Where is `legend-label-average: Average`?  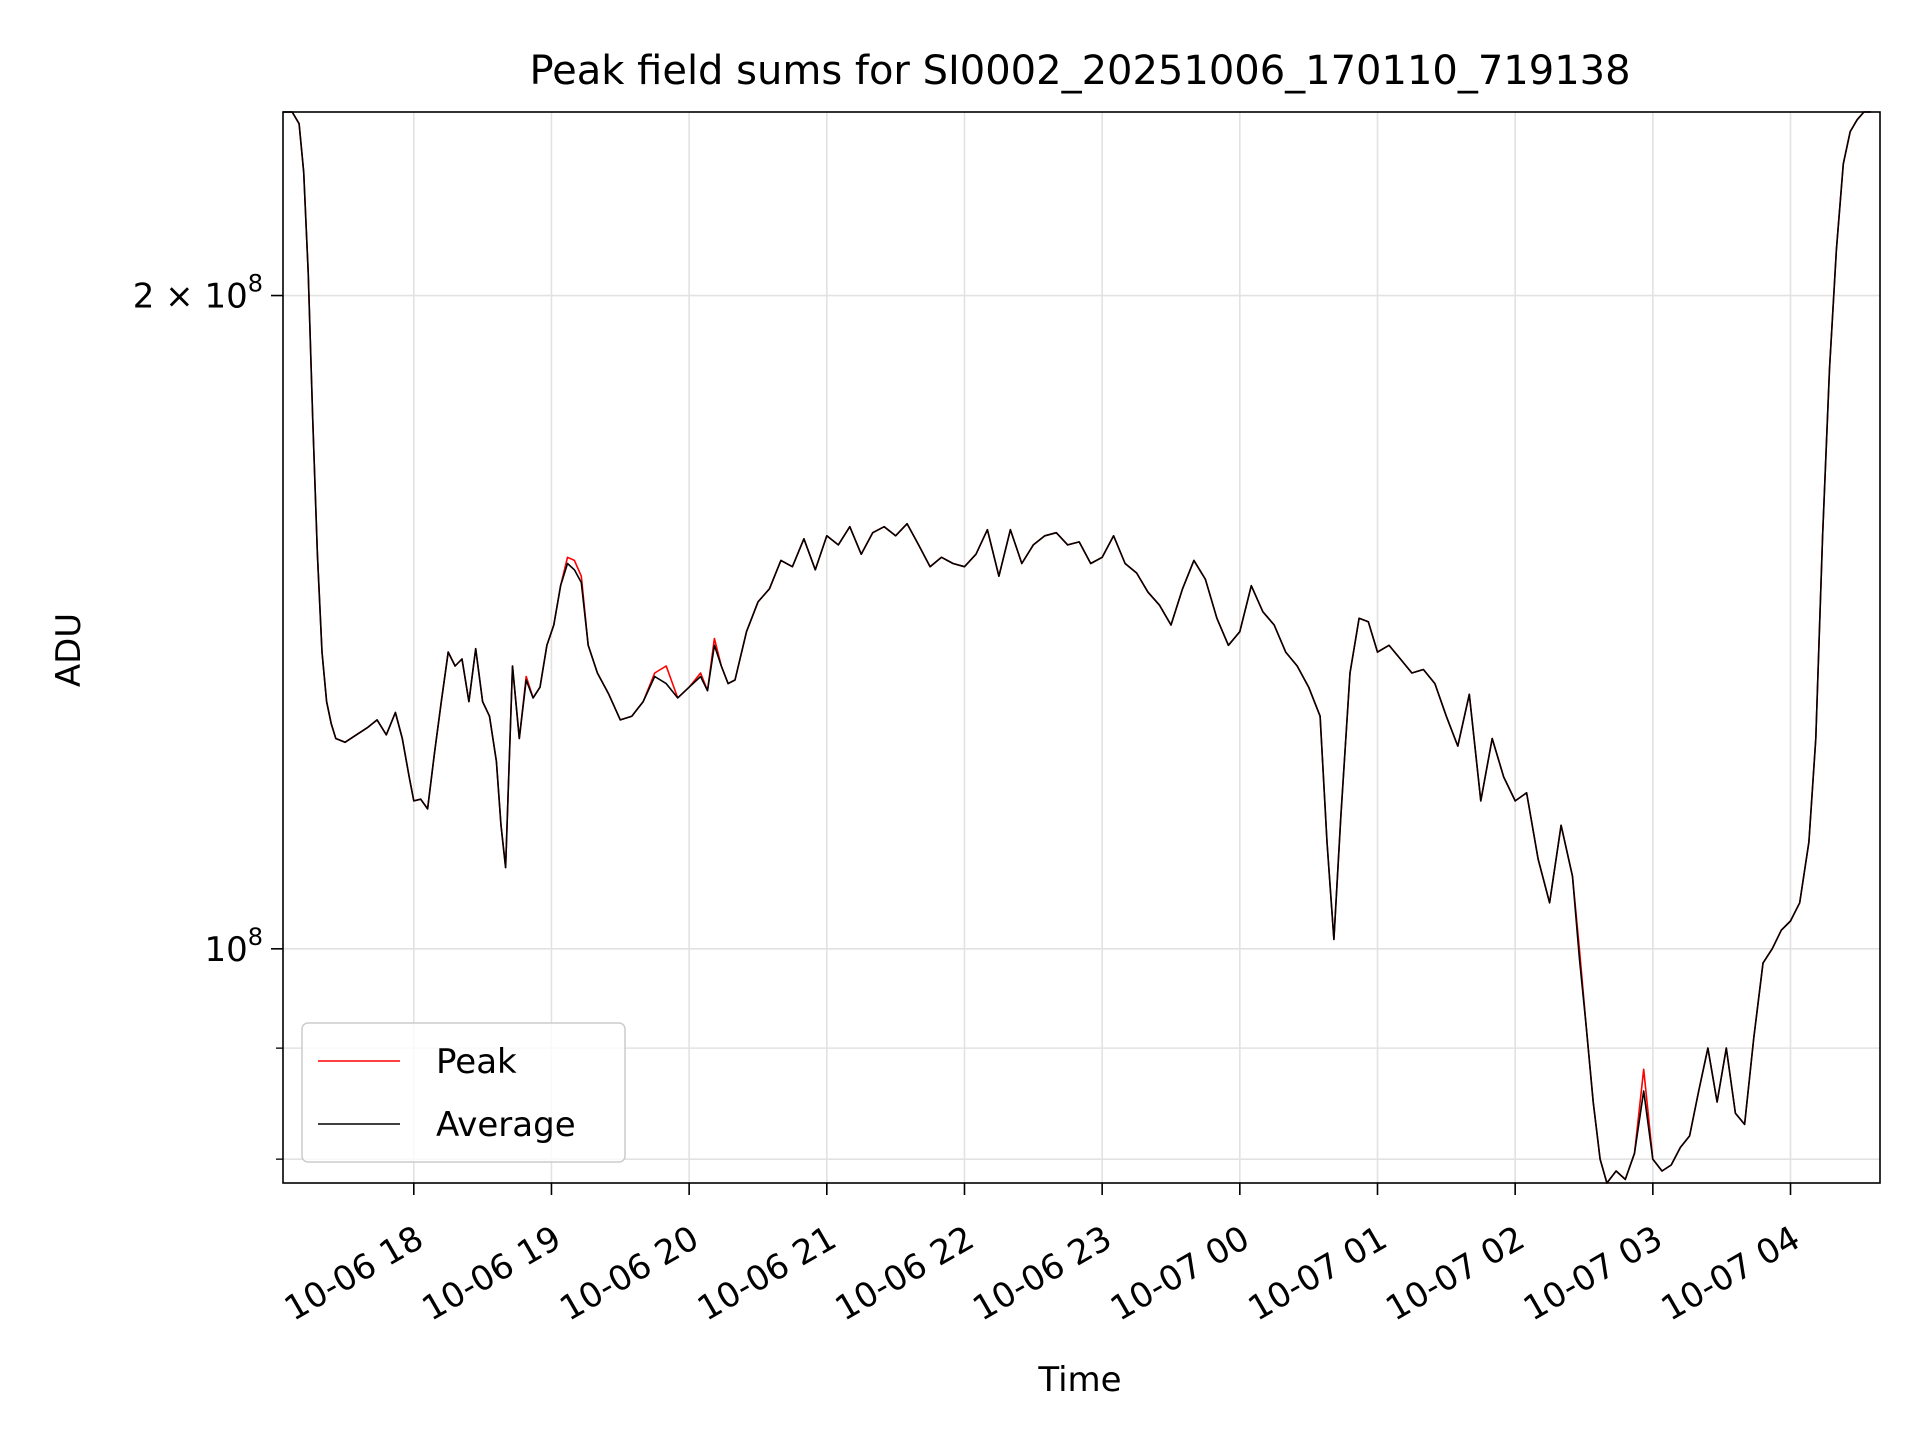 legend-label-average: Average is located at coordinates (506, 1125).